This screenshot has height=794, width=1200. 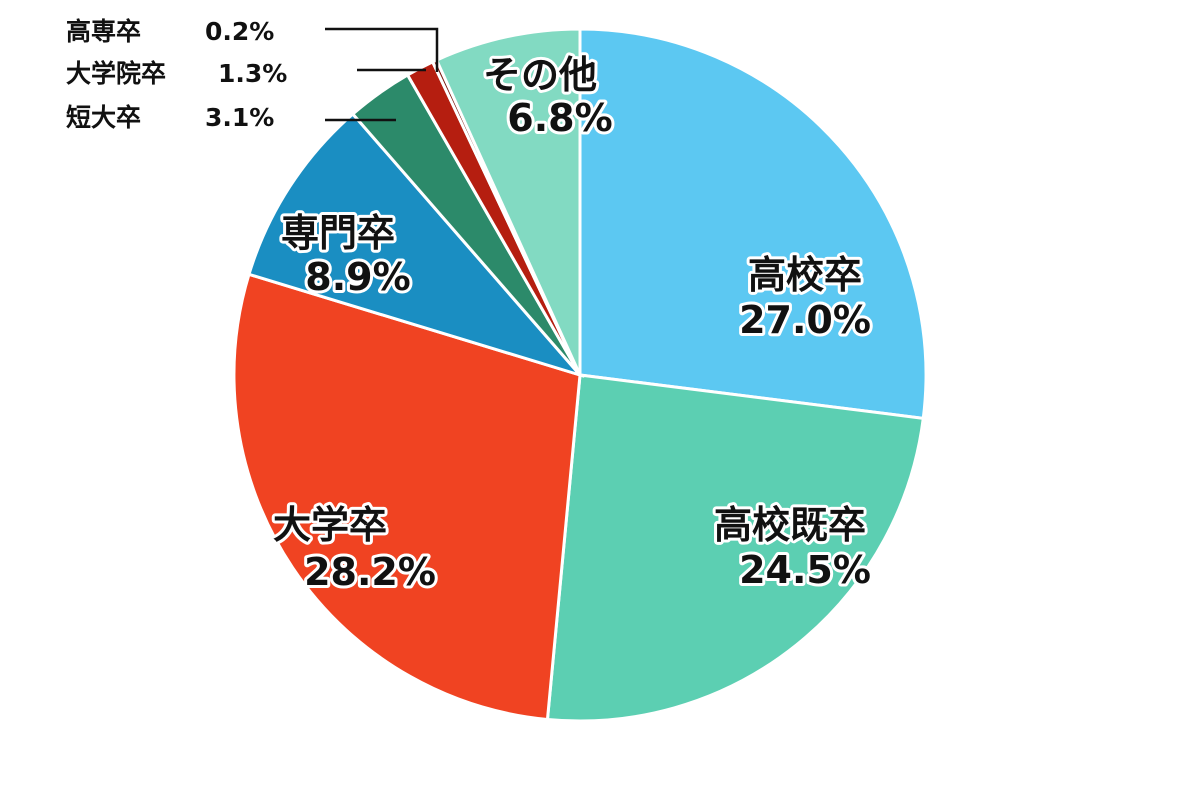 I want to click on slice-label: 専門卒, so click(x=338, y=233).